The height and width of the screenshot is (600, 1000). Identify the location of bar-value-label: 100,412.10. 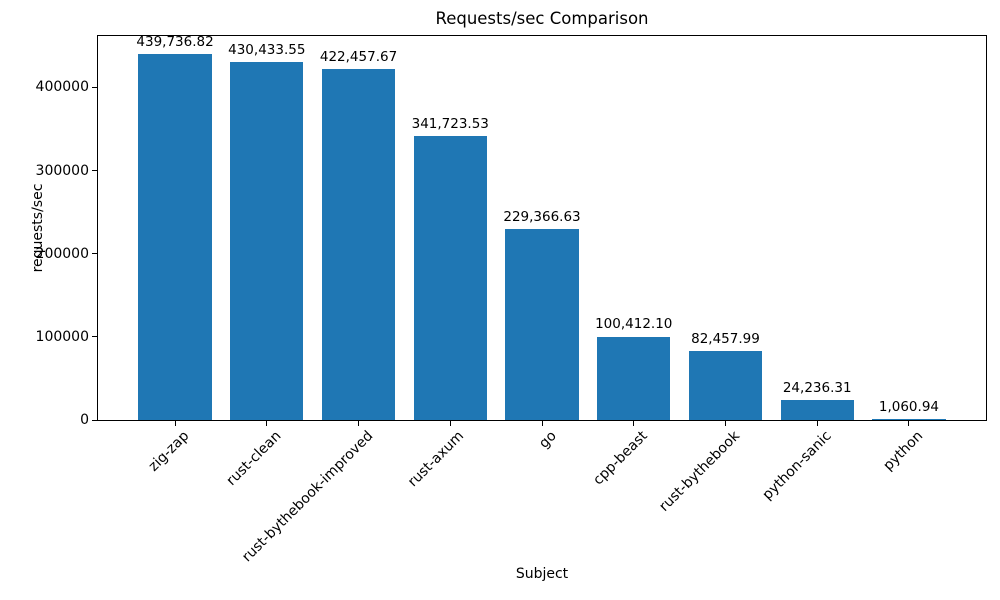
(634, 324).